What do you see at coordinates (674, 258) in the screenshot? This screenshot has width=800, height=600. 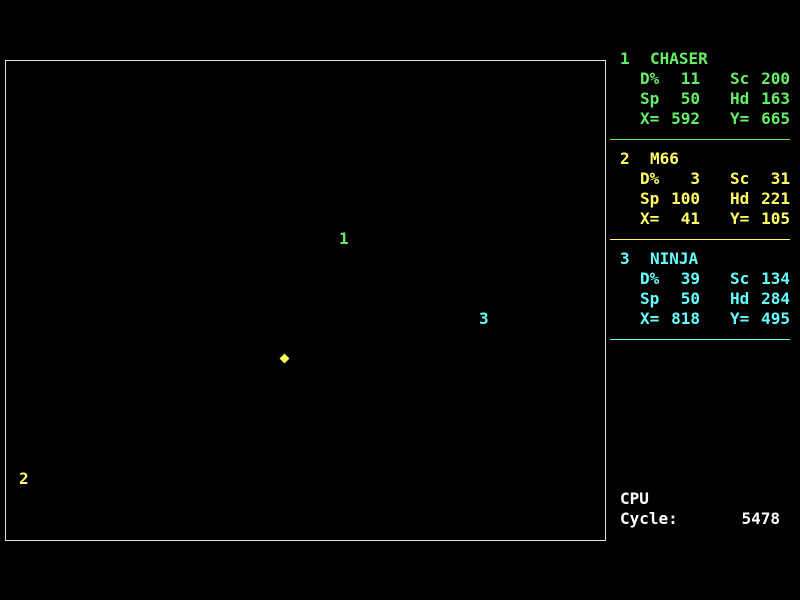 I see `robot-name: NINJA` at bounding box center [674, 258].